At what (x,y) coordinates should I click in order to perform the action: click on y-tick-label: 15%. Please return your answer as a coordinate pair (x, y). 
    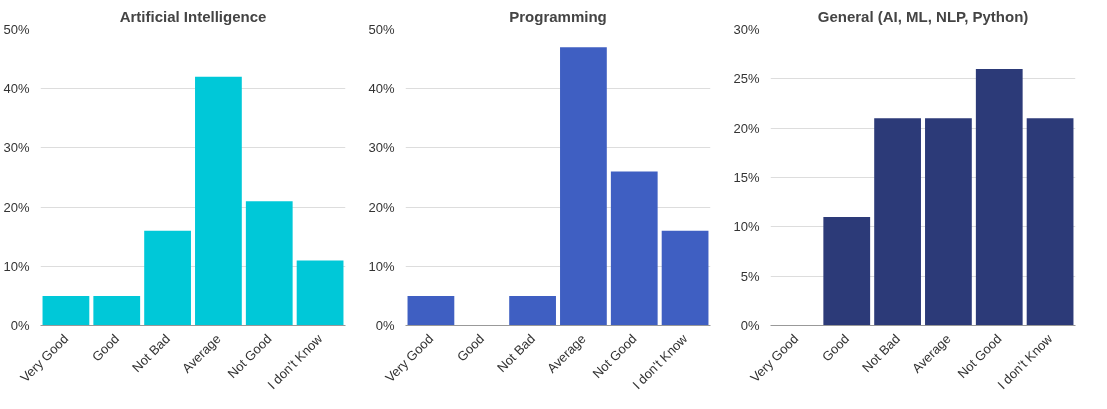
    Looking at the image, I should click on (746, 177).